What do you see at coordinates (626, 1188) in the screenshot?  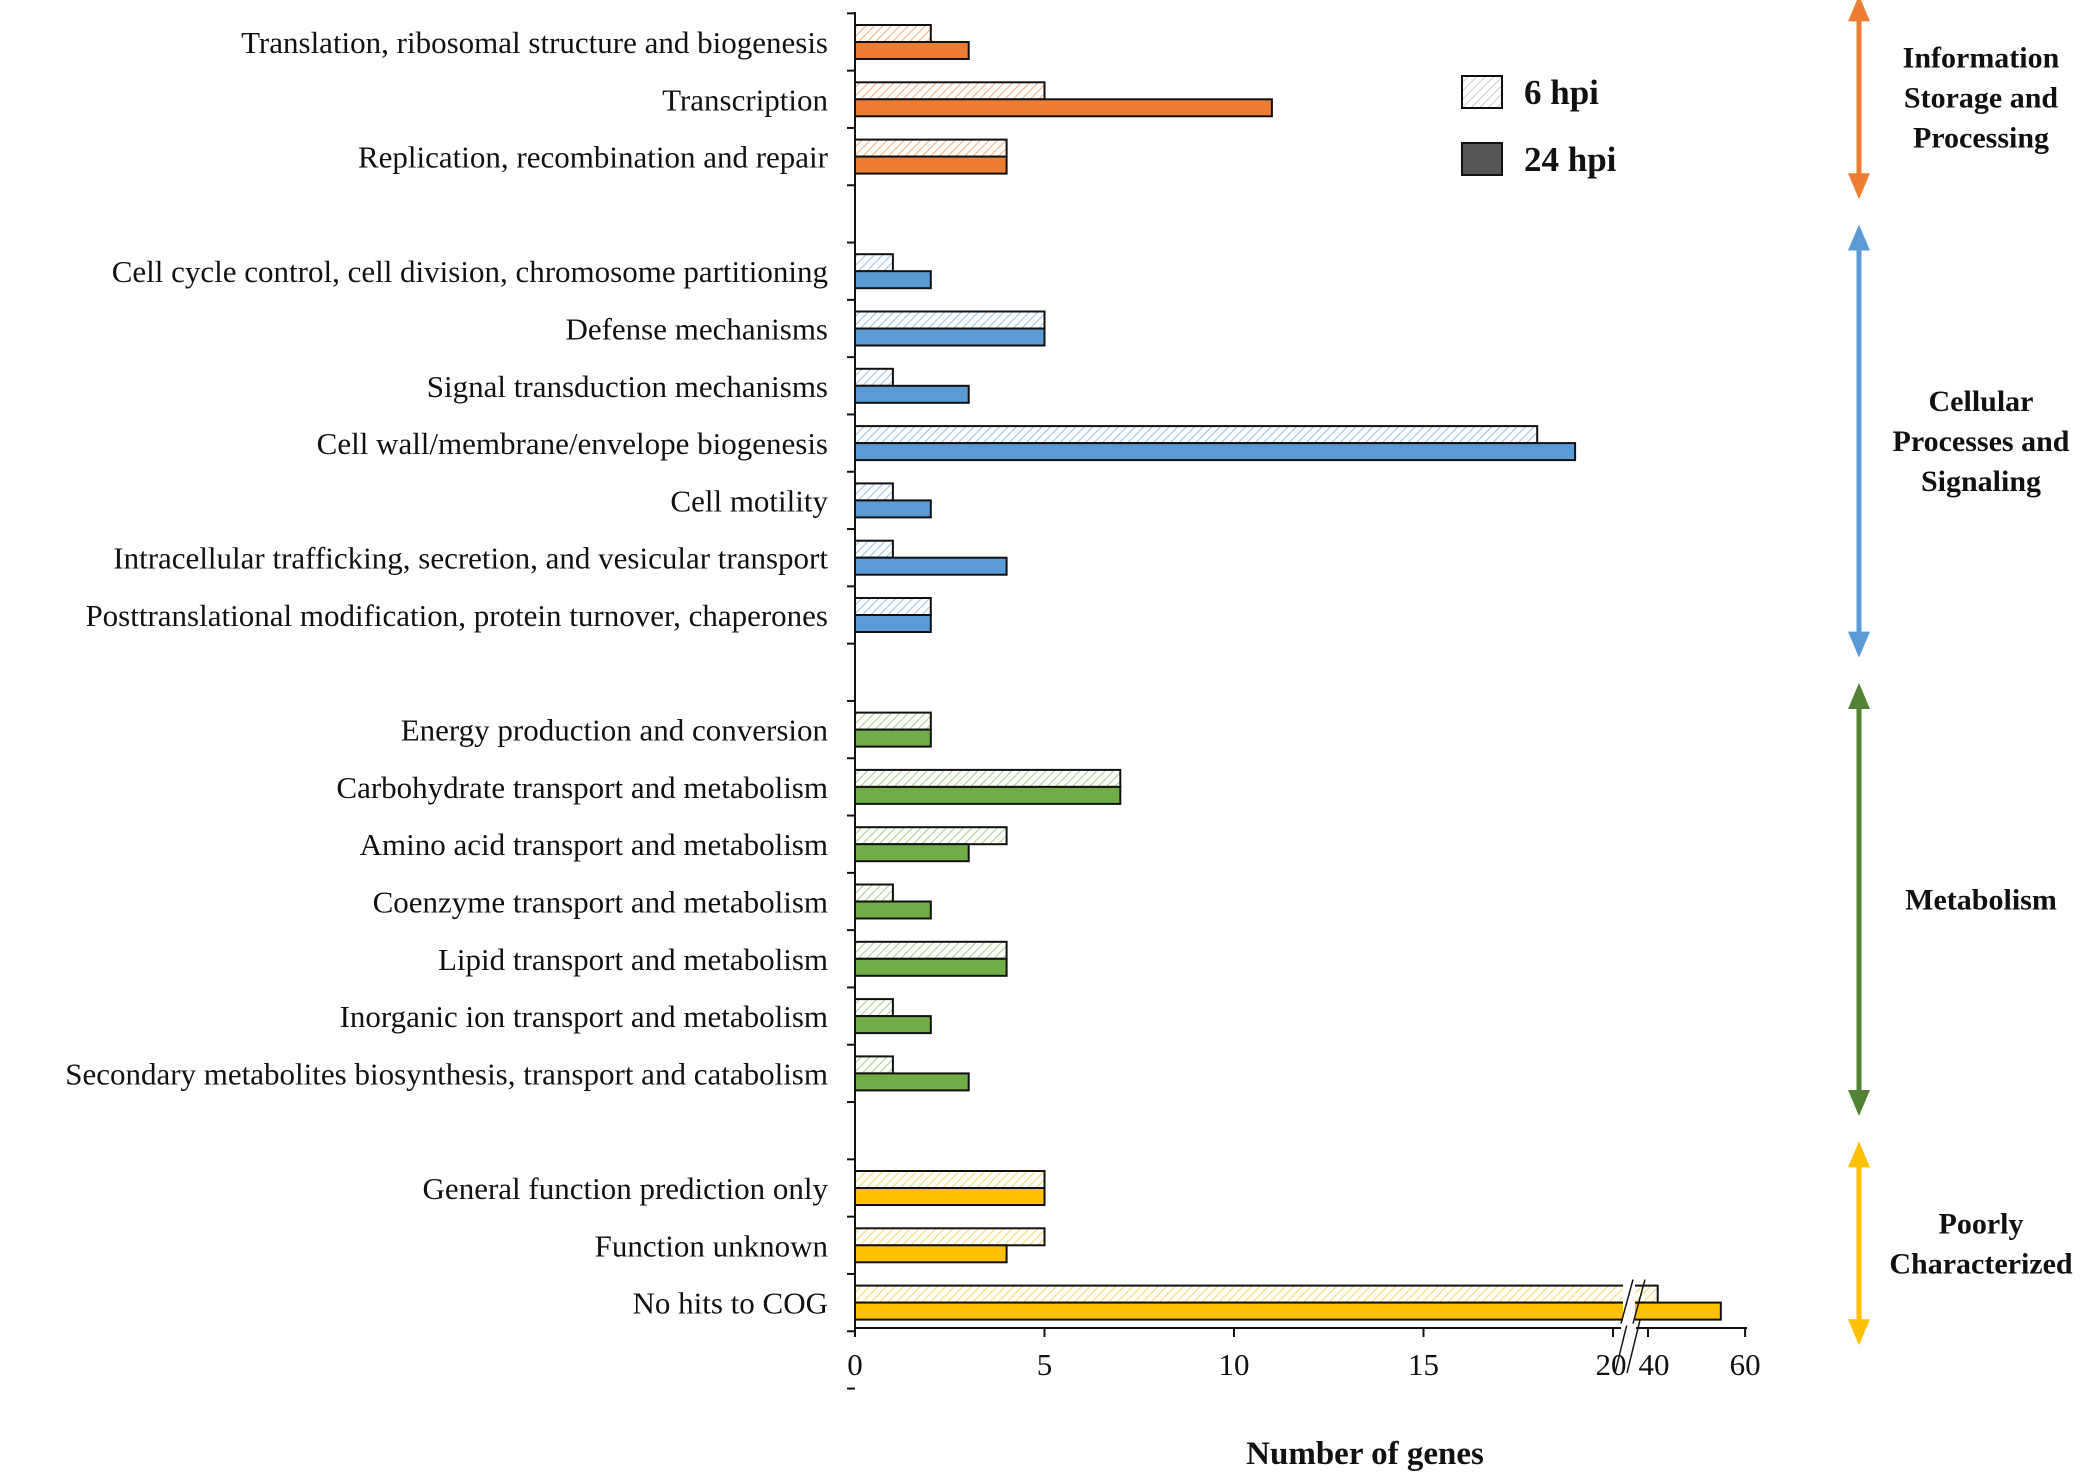 I see `category-label: General function prediction only` at bounding box center [626, 1188].